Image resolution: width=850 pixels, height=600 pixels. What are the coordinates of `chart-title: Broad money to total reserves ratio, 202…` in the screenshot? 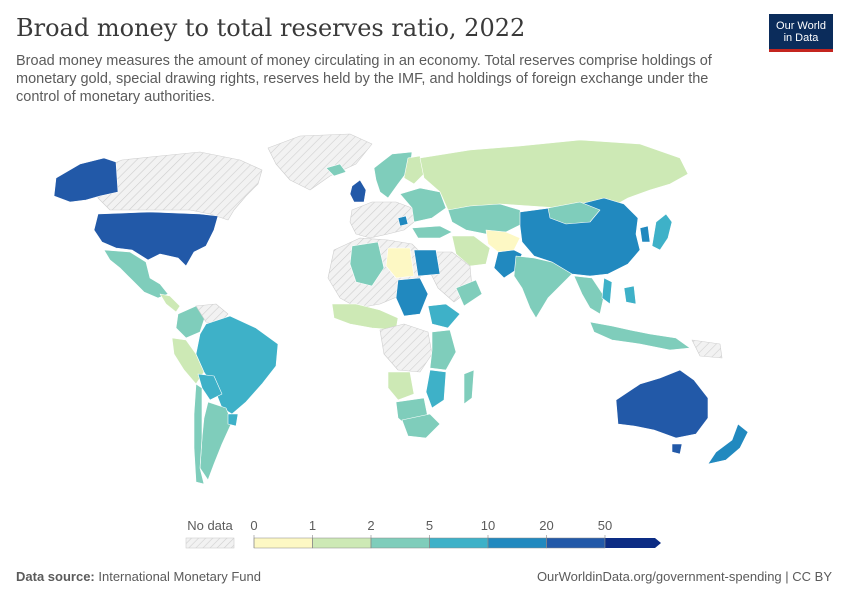 It's located at (271, 28).